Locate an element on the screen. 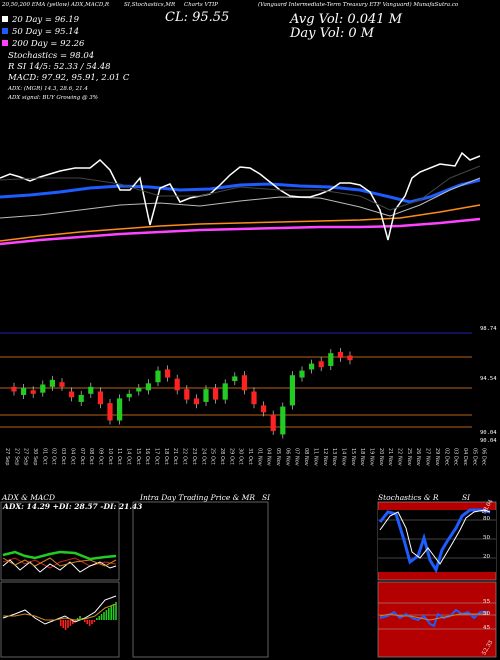  date-tick-label: 18 Oct is located at coordinates (166, 456).